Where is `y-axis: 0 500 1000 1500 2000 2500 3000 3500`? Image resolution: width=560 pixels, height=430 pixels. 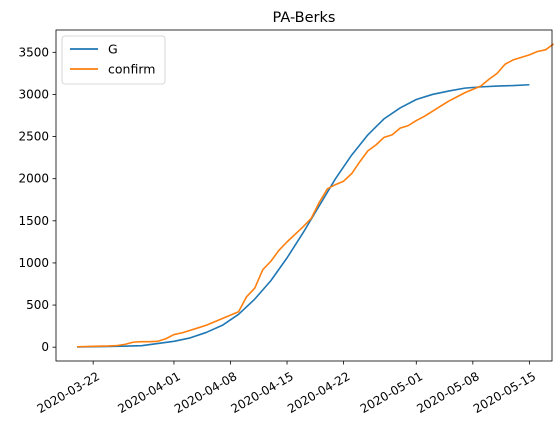 y-axis: 0 500 1000 1500 2000 2500 3000 3500 is located at coordinates (37, 199).